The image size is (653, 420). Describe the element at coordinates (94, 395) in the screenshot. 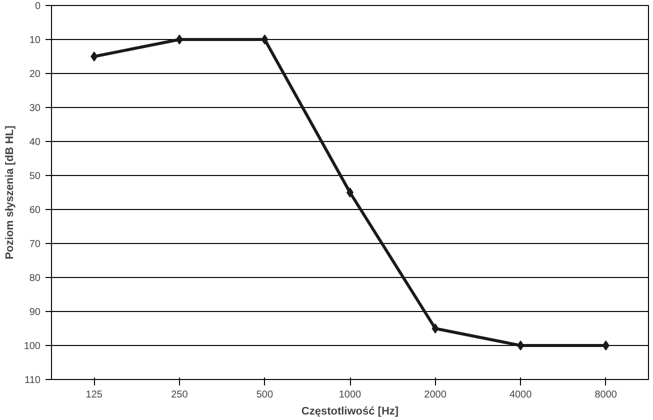

I see `x-tick-label: 125` at that location.